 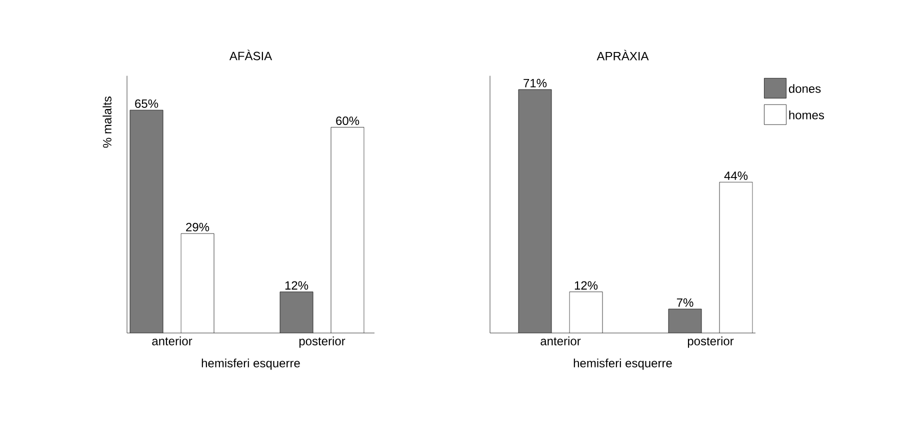 What do you see at coordinates (146, 103) in the screenshot?
I see `data-label: 65%` at bounding box center [146, 103].